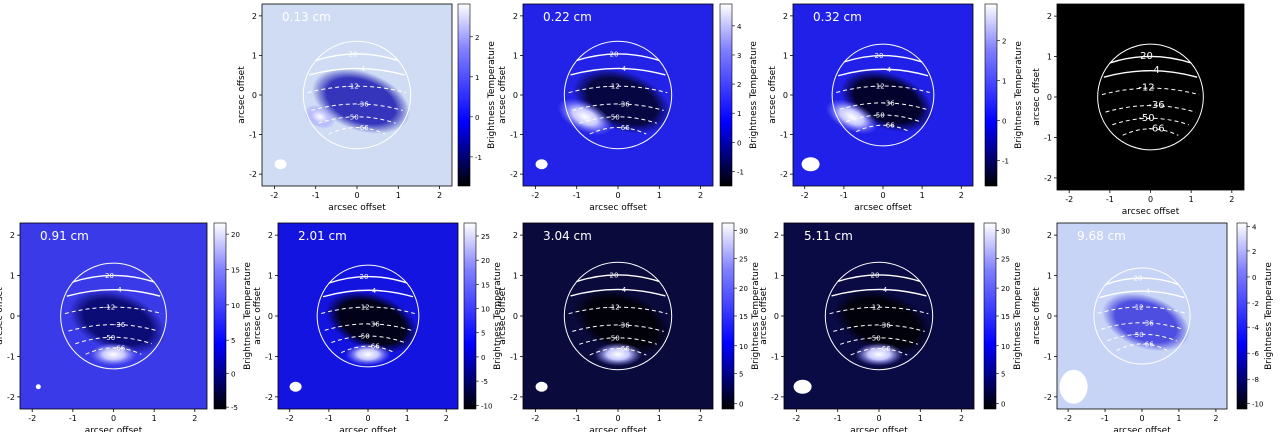  What do you see at coordinates (1254, 228) in the screenshot?
I see `colorbar-tick-label: 4` at bounding box center [1254, 228].